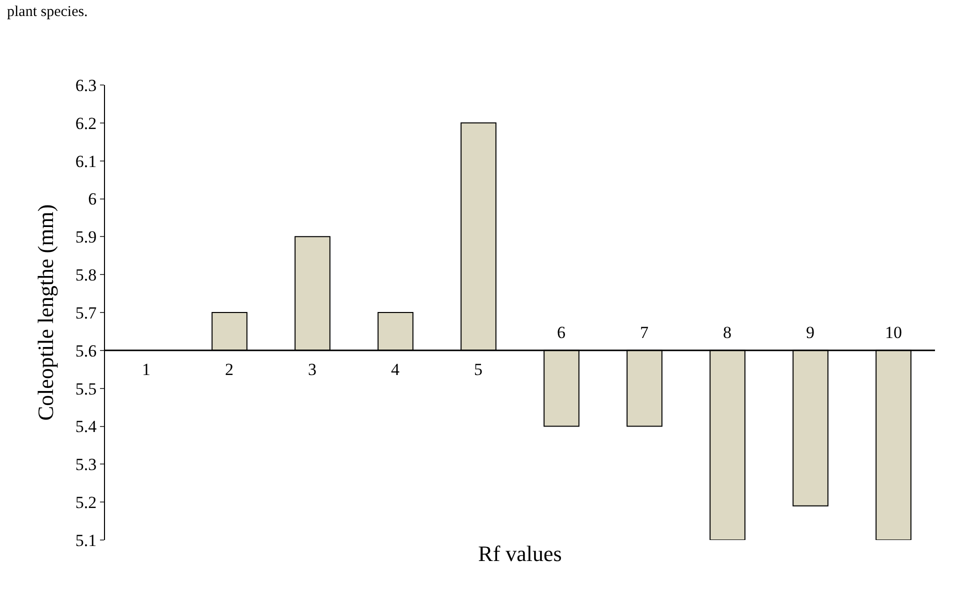  What do you see at coordinates (229, 369) in the screenshot?
I see `x-tick-label: 2` at bounding box center [229, 369].